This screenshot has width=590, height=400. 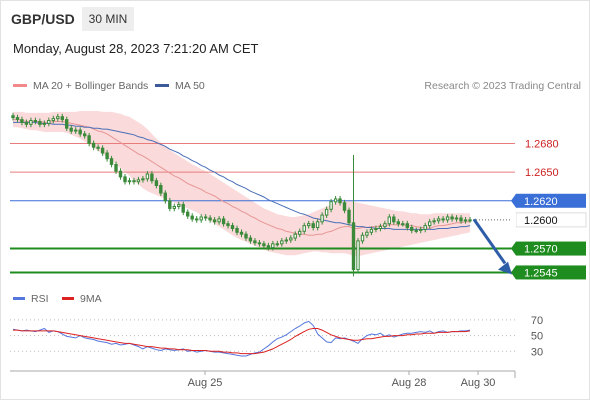 What do you see at coordinates (409, 383) in the screenshot?
I see `x-tick-label: Aug 28` at bounding box center [409, 383].